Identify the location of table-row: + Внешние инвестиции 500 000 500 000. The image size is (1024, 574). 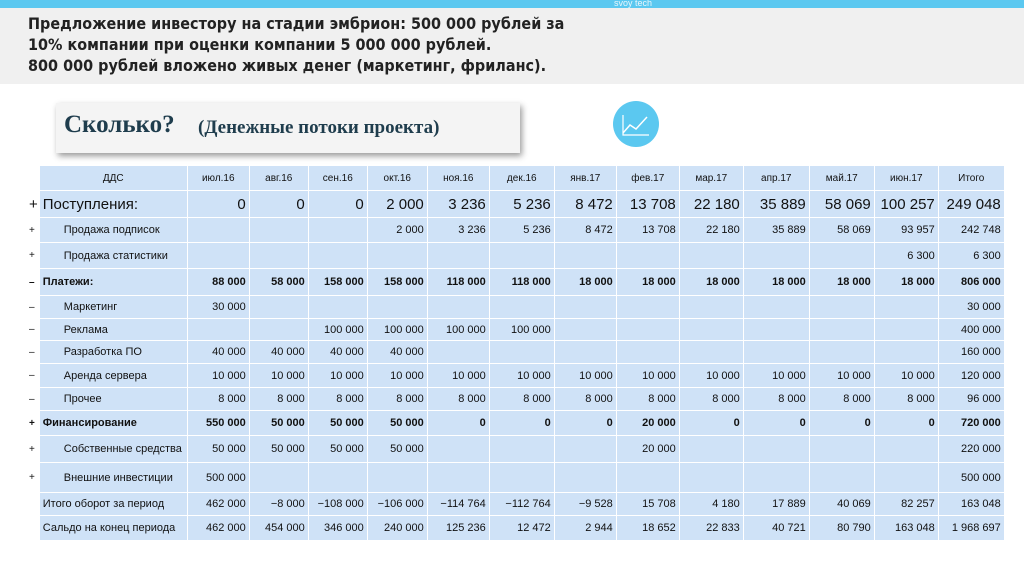
(516, 477).